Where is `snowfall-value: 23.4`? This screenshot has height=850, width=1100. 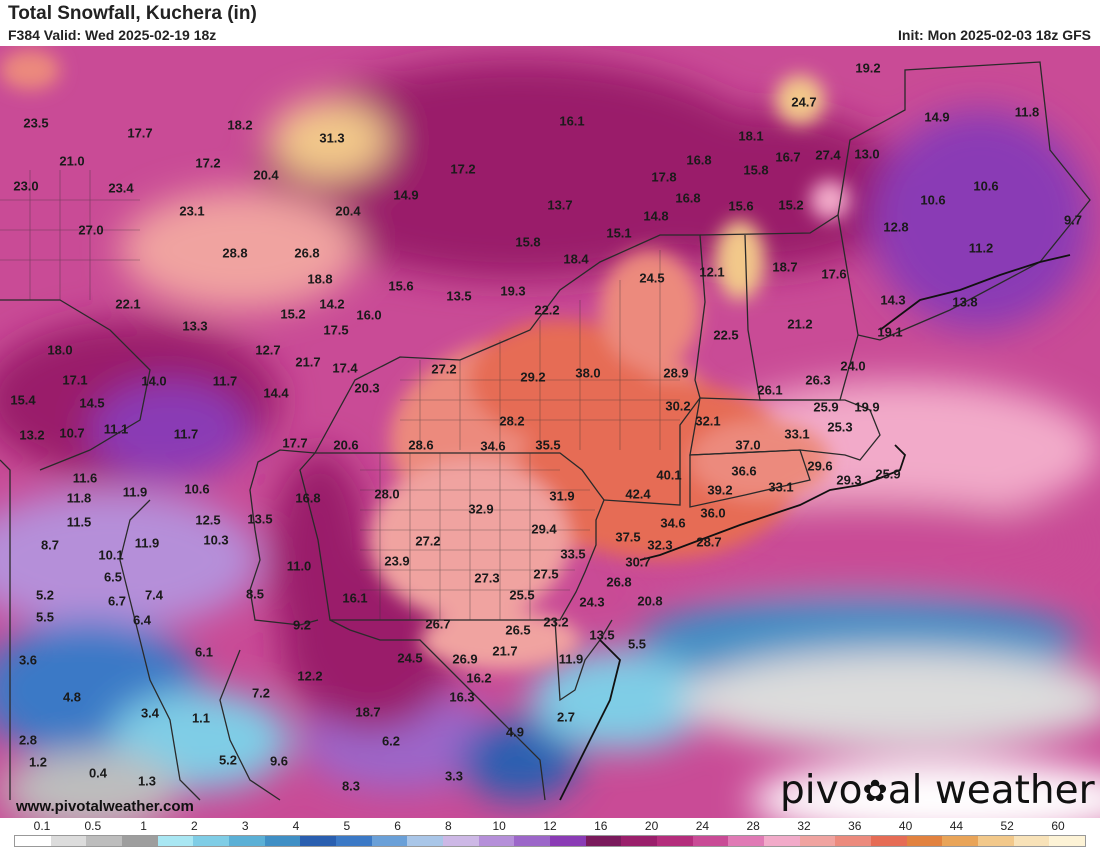 snowfall-value: 23.4 is located at coordinates (121, 187).